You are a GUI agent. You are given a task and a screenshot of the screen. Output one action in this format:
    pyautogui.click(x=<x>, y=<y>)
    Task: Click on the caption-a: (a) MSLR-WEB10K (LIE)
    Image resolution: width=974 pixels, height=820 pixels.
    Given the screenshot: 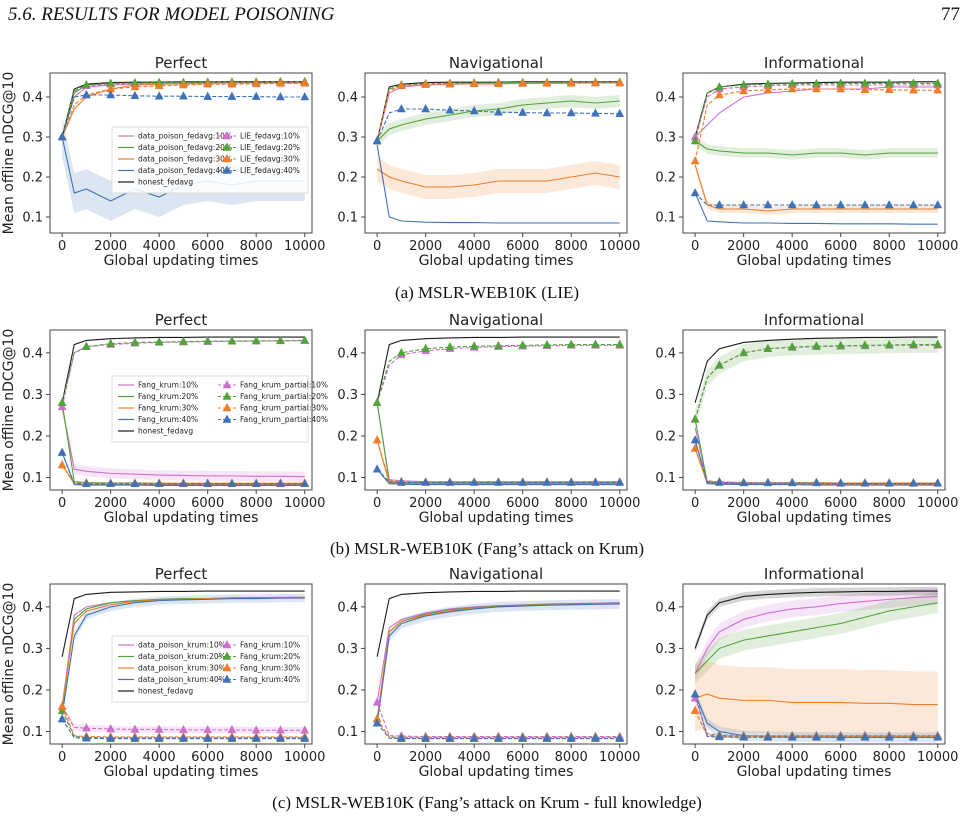 What is the action you would take?
    pyautogui.click(x=487, y=292)
    